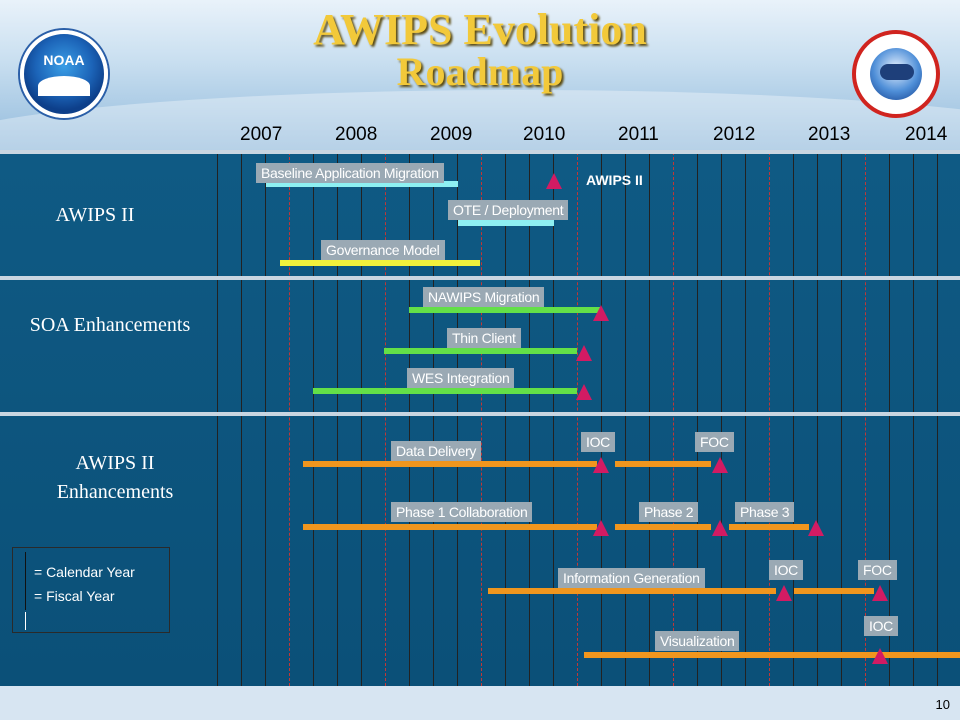 The image size is (960, 720). I want to click on legend-box, so click(91, 590).